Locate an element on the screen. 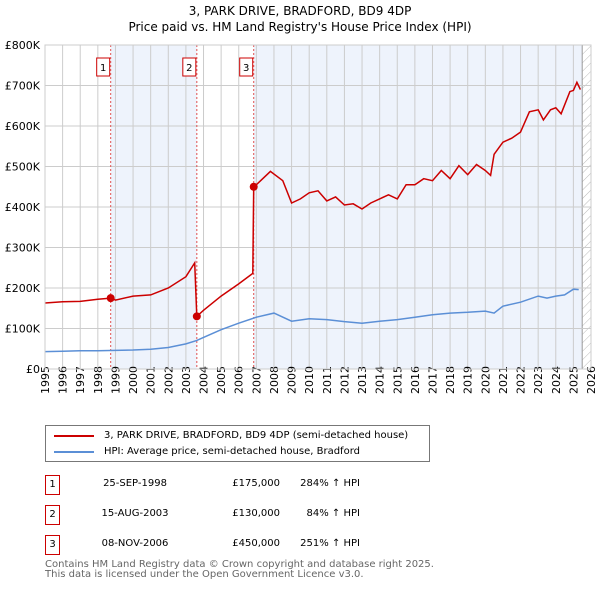 Image resolution: width=600 pixels, height=590 pixels. x-tick-label: 2006 is located at coordinates (239, 380).